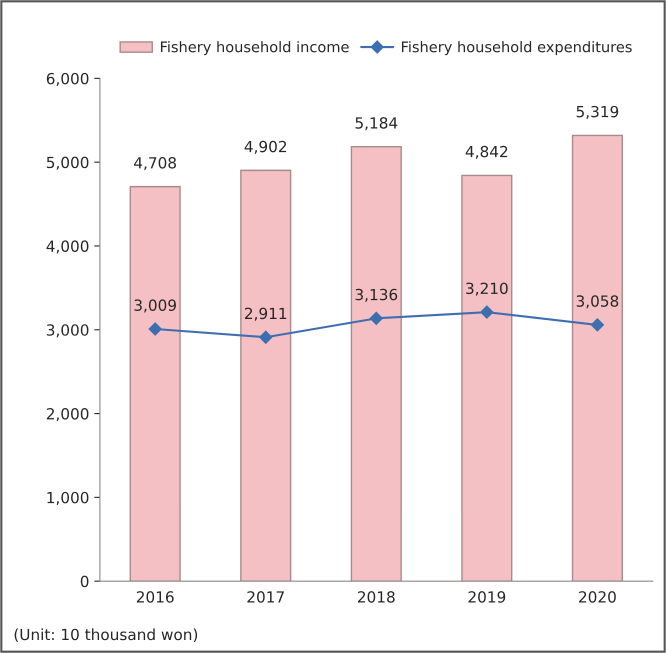 This screenshot has width=666, height=653. Describe the element at coordinates (265, 597) in the screenshot. I see `x-tick-label: 2017` at that location.